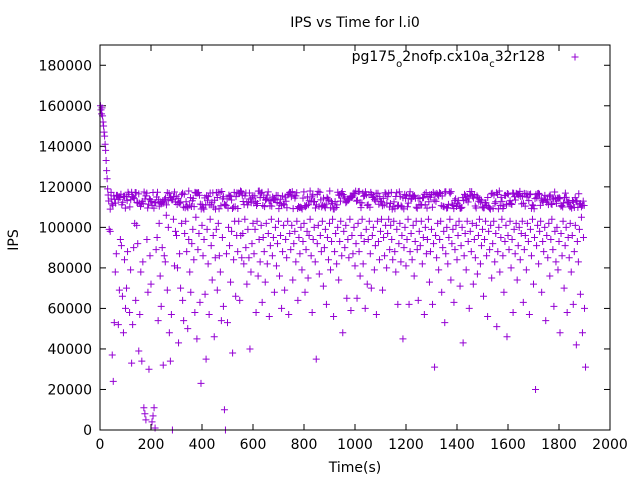 This screenshot has width=640, height=480. Describe the element at coordinates (406, 445) in the screenshot. I see `x-tick-label: 1200` at that location.